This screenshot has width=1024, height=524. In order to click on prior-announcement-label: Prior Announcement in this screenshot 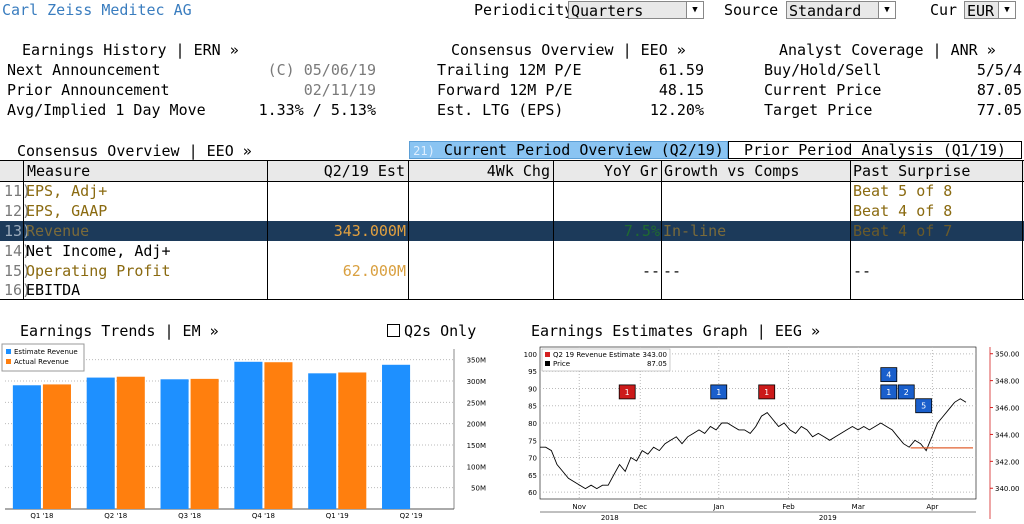, I will do `click(88, 90)`.